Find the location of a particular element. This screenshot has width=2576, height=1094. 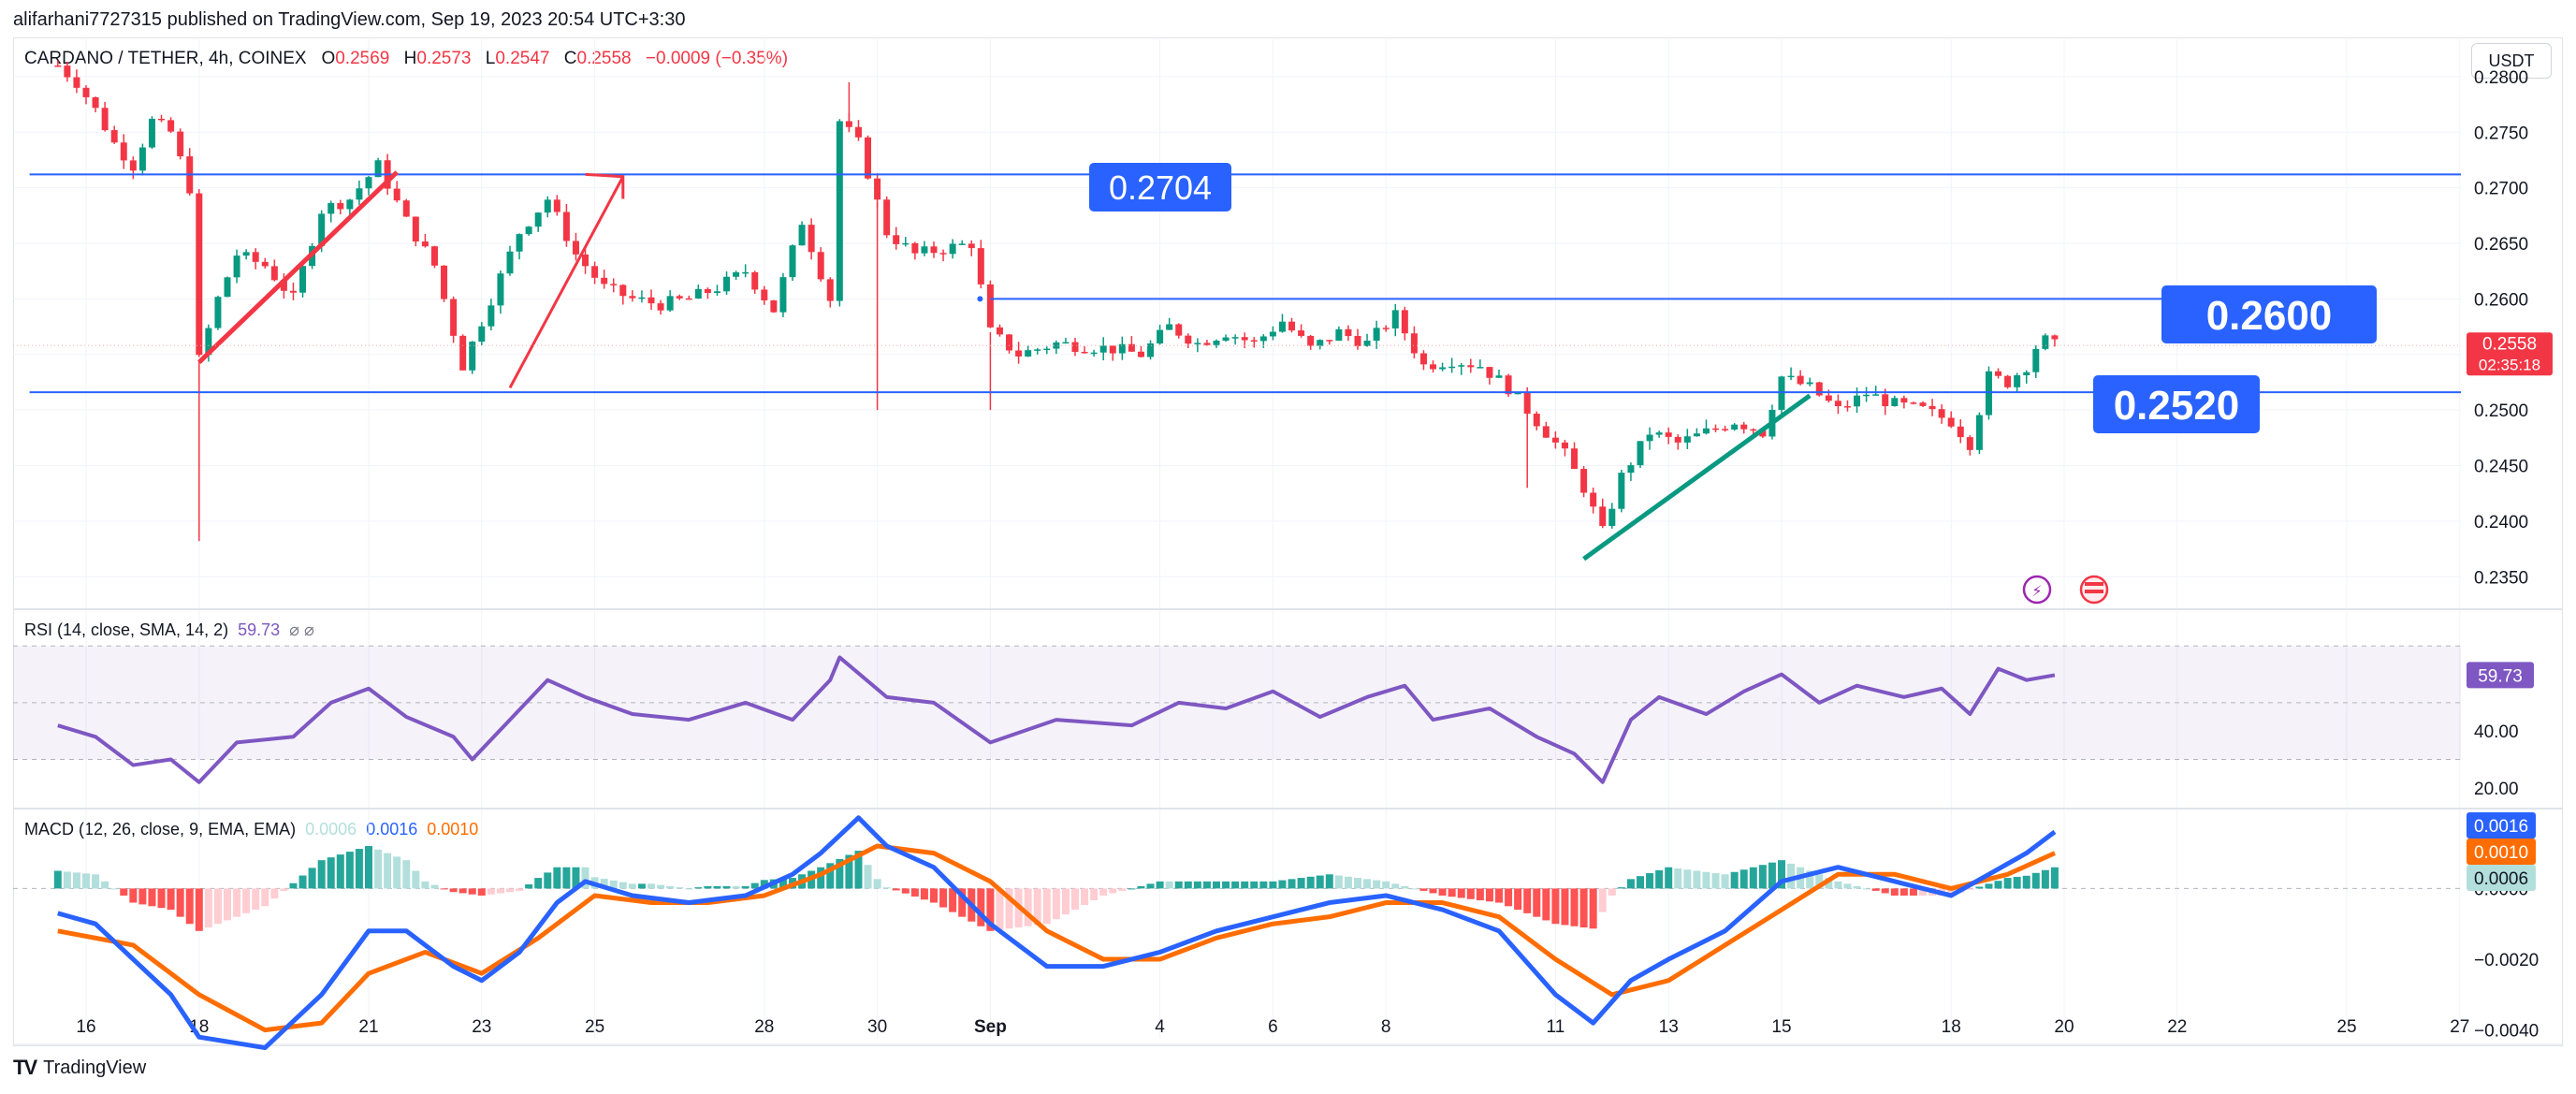

level-label: 0.2600 is located at coordinates (2269, 314).